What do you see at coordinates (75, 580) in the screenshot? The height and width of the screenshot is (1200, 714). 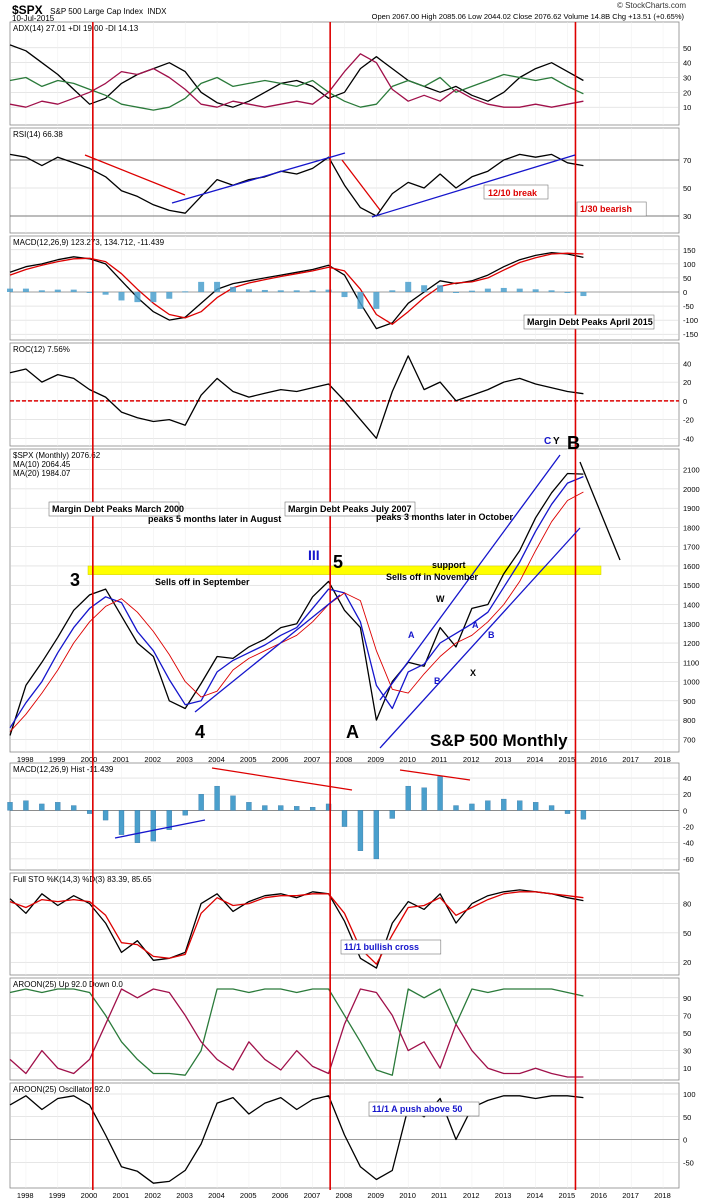 I see `wave-label: 3` at bounding box center [75, 580].